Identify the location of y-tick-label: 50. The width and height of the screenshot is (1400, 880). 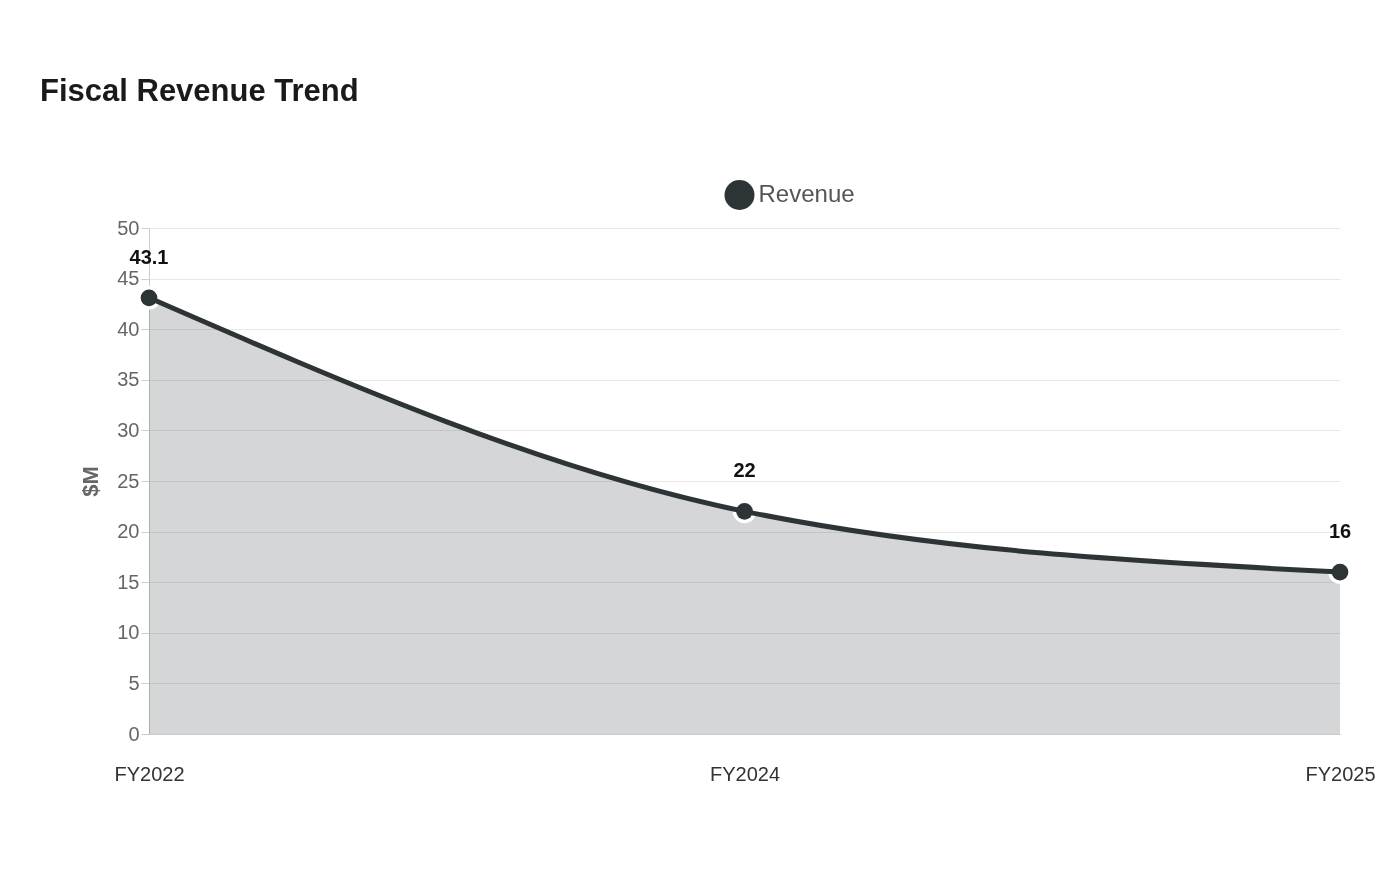
(128, 227).